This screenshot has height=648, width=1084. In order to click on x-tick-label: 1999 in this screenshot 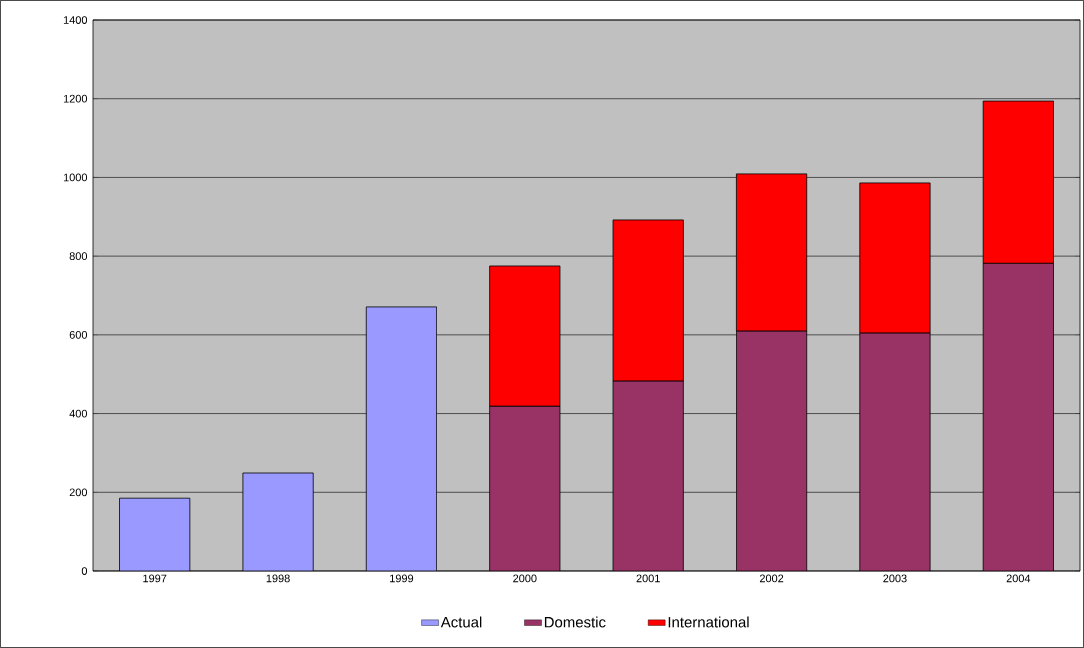, I will do `click(402, 578)`.